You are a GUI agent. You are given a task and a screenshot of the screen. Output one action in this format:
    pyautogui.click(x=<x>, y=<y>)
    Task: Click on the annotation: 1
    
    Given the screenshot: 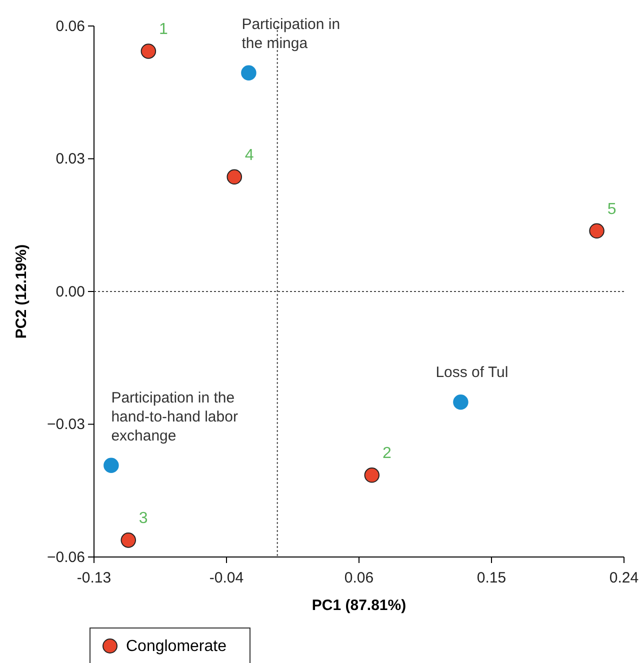 What is the action you would take?
    pyautogui.click(x=163, y=29)
    